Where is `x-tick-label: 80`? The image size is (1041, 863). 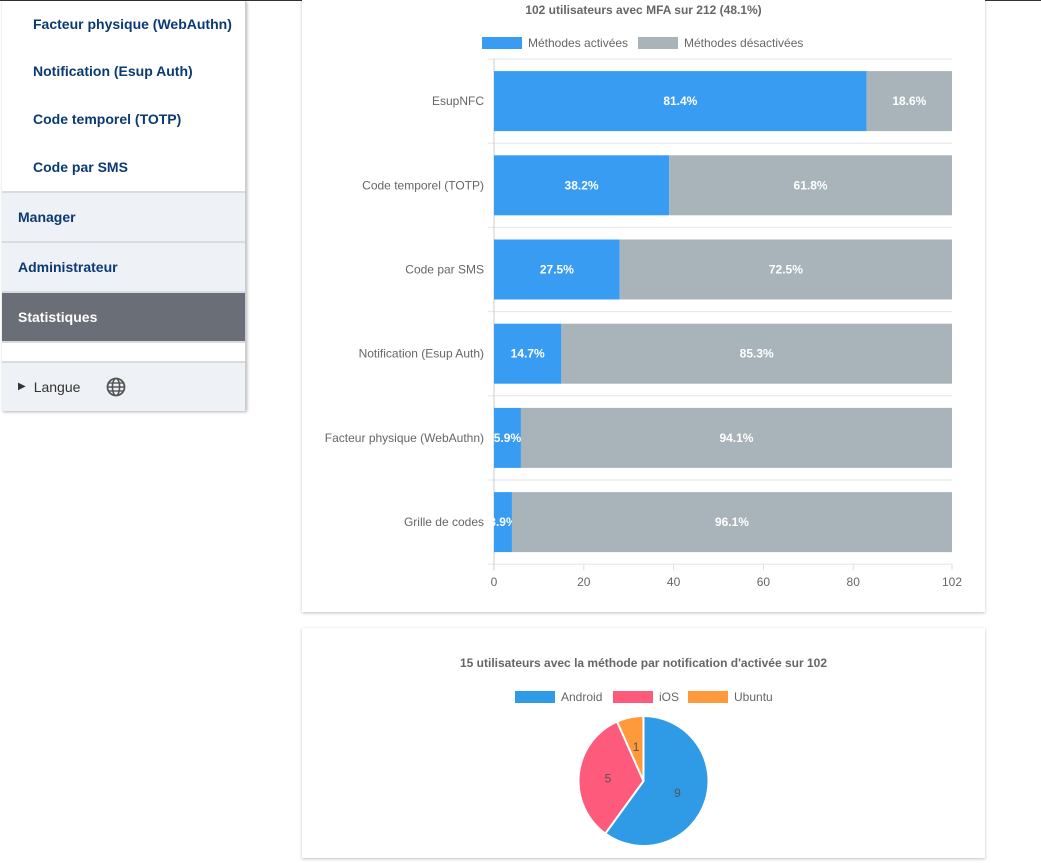 x-tick-label: 80 is located at coordinates (854, 582).